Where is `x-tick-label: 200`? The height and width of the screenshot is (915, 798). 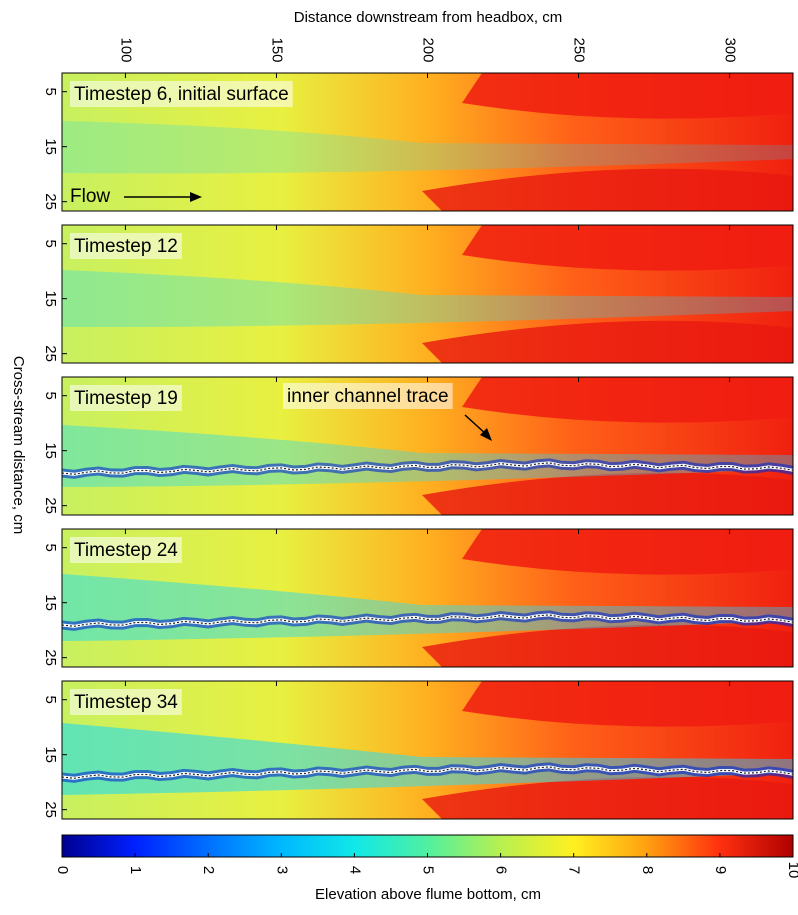 x-tick-label: 200 is located at coordinates (428, 49).